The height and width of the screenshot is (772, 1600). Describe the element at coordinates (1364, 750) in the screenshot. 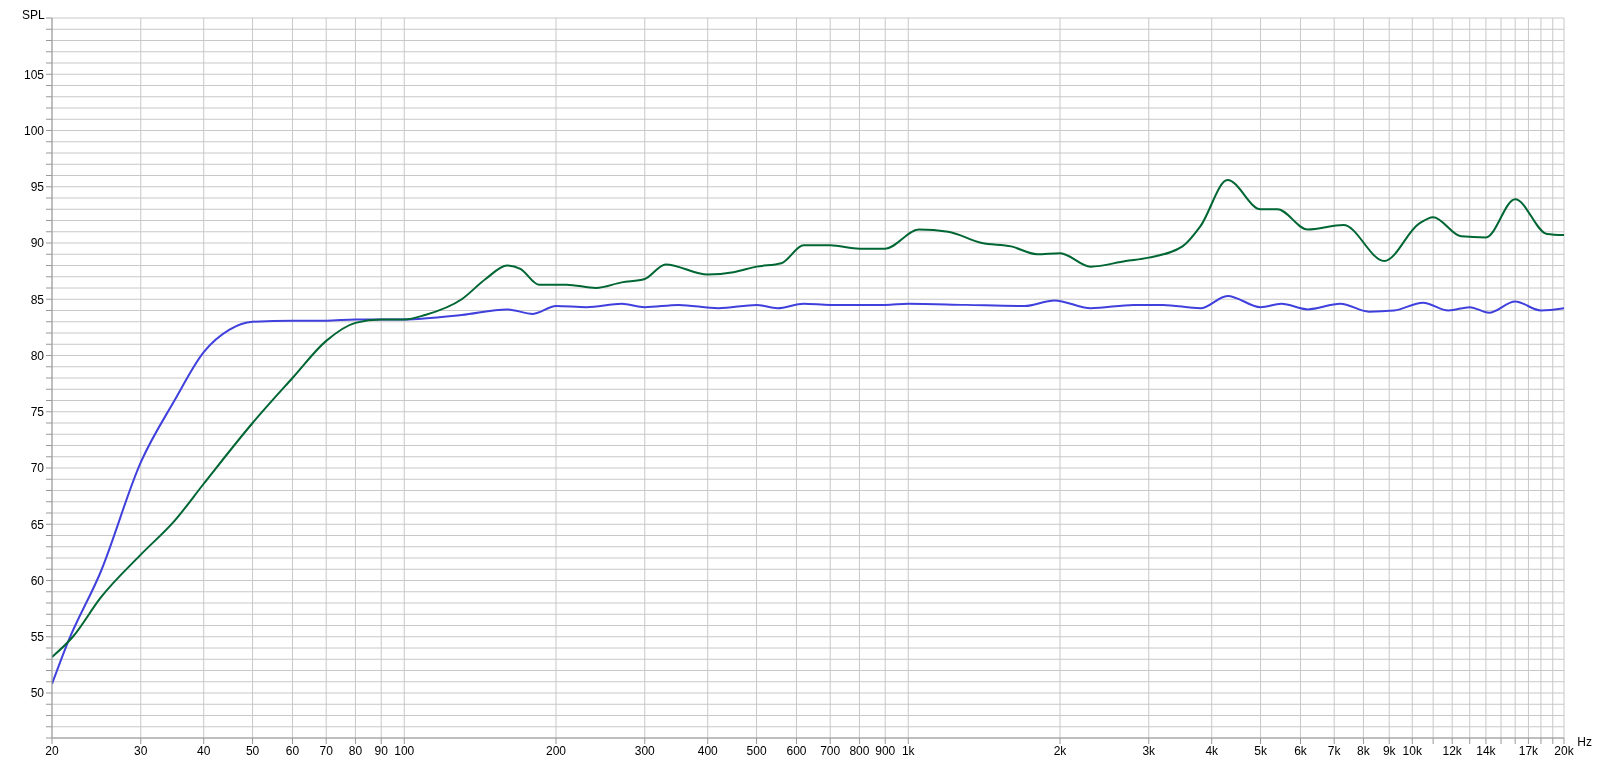

I see `x-tick-label: 8k` at that location.